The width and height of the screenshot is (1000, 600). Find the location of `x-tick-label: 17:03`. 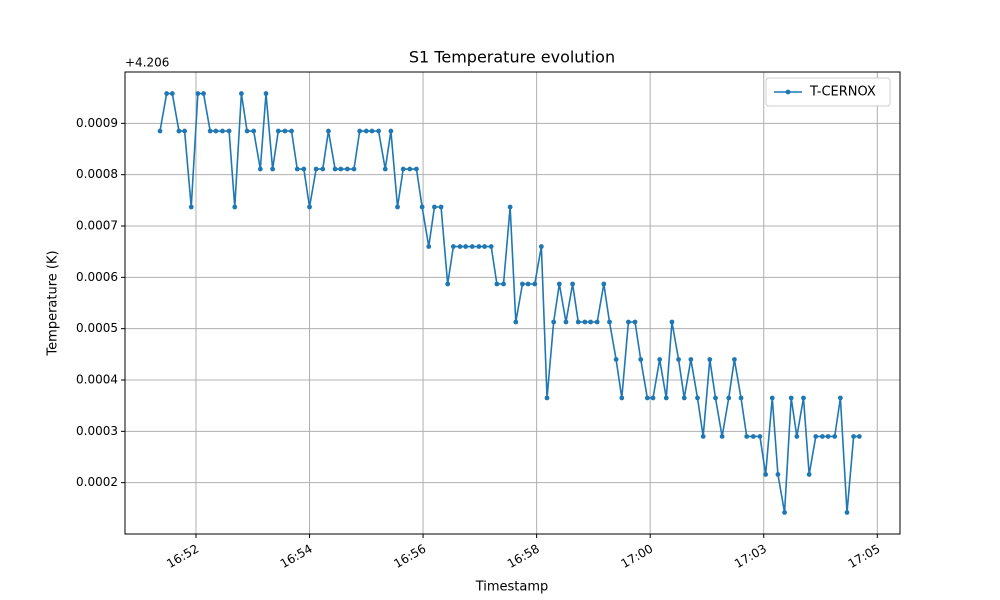

x-tick-label: 17:03 is located at coordinates (750, 556).